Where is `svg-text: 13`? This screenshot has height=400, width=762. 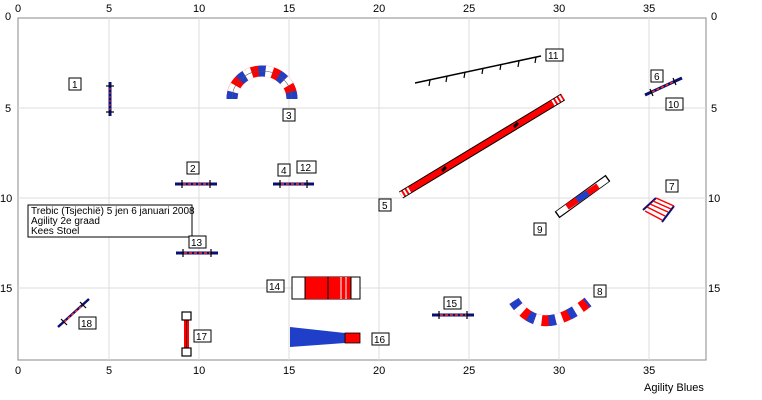 svg-text: 13 is located at coordinates (197, 243).